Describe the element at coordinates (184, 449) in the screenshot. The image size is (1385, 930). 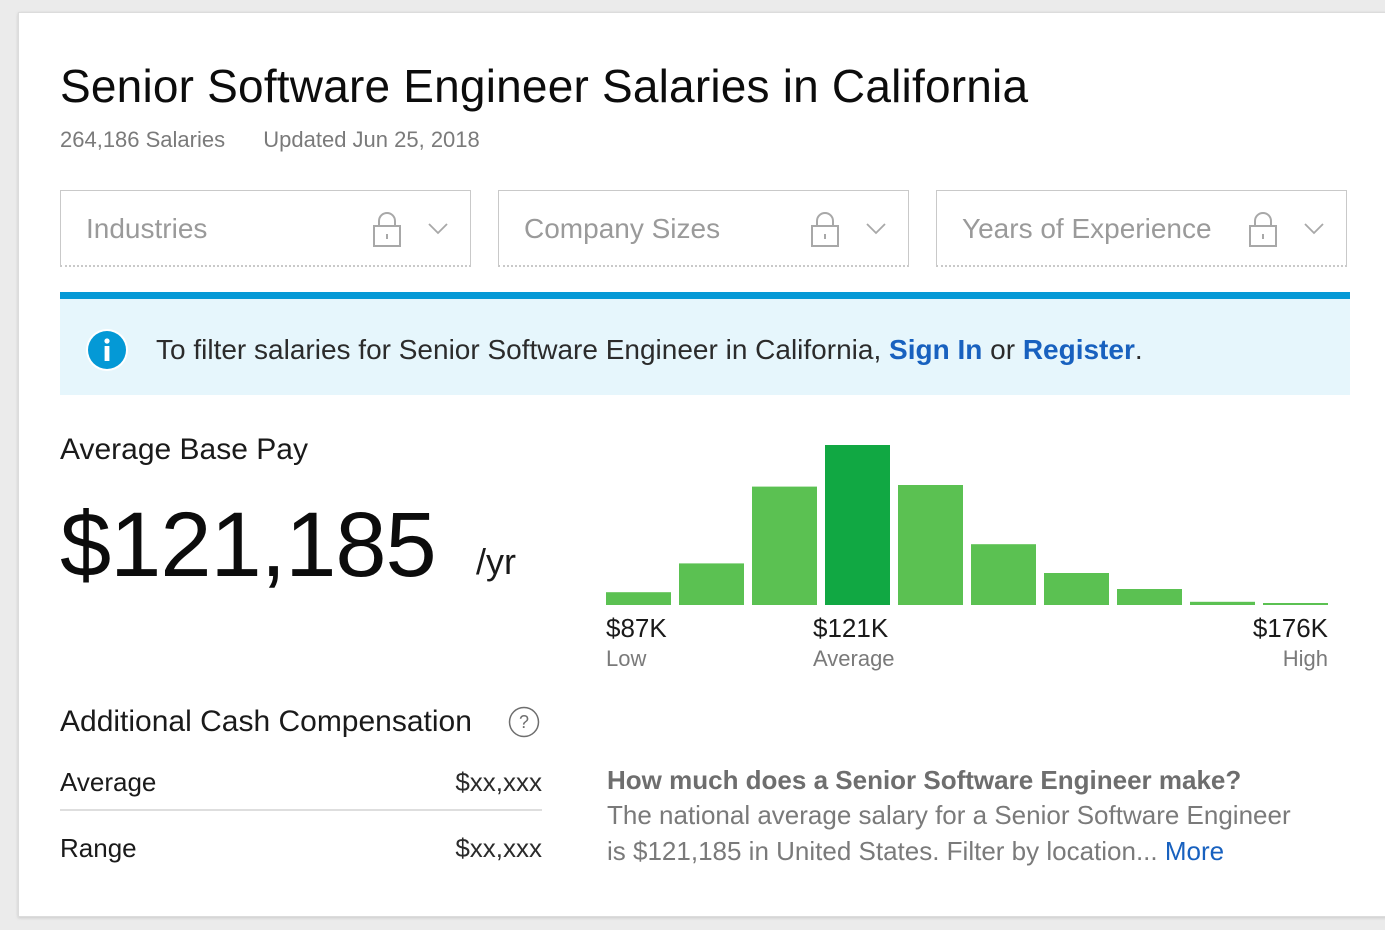
I see `average-base-pay-label: Average Base Pay` at that location.